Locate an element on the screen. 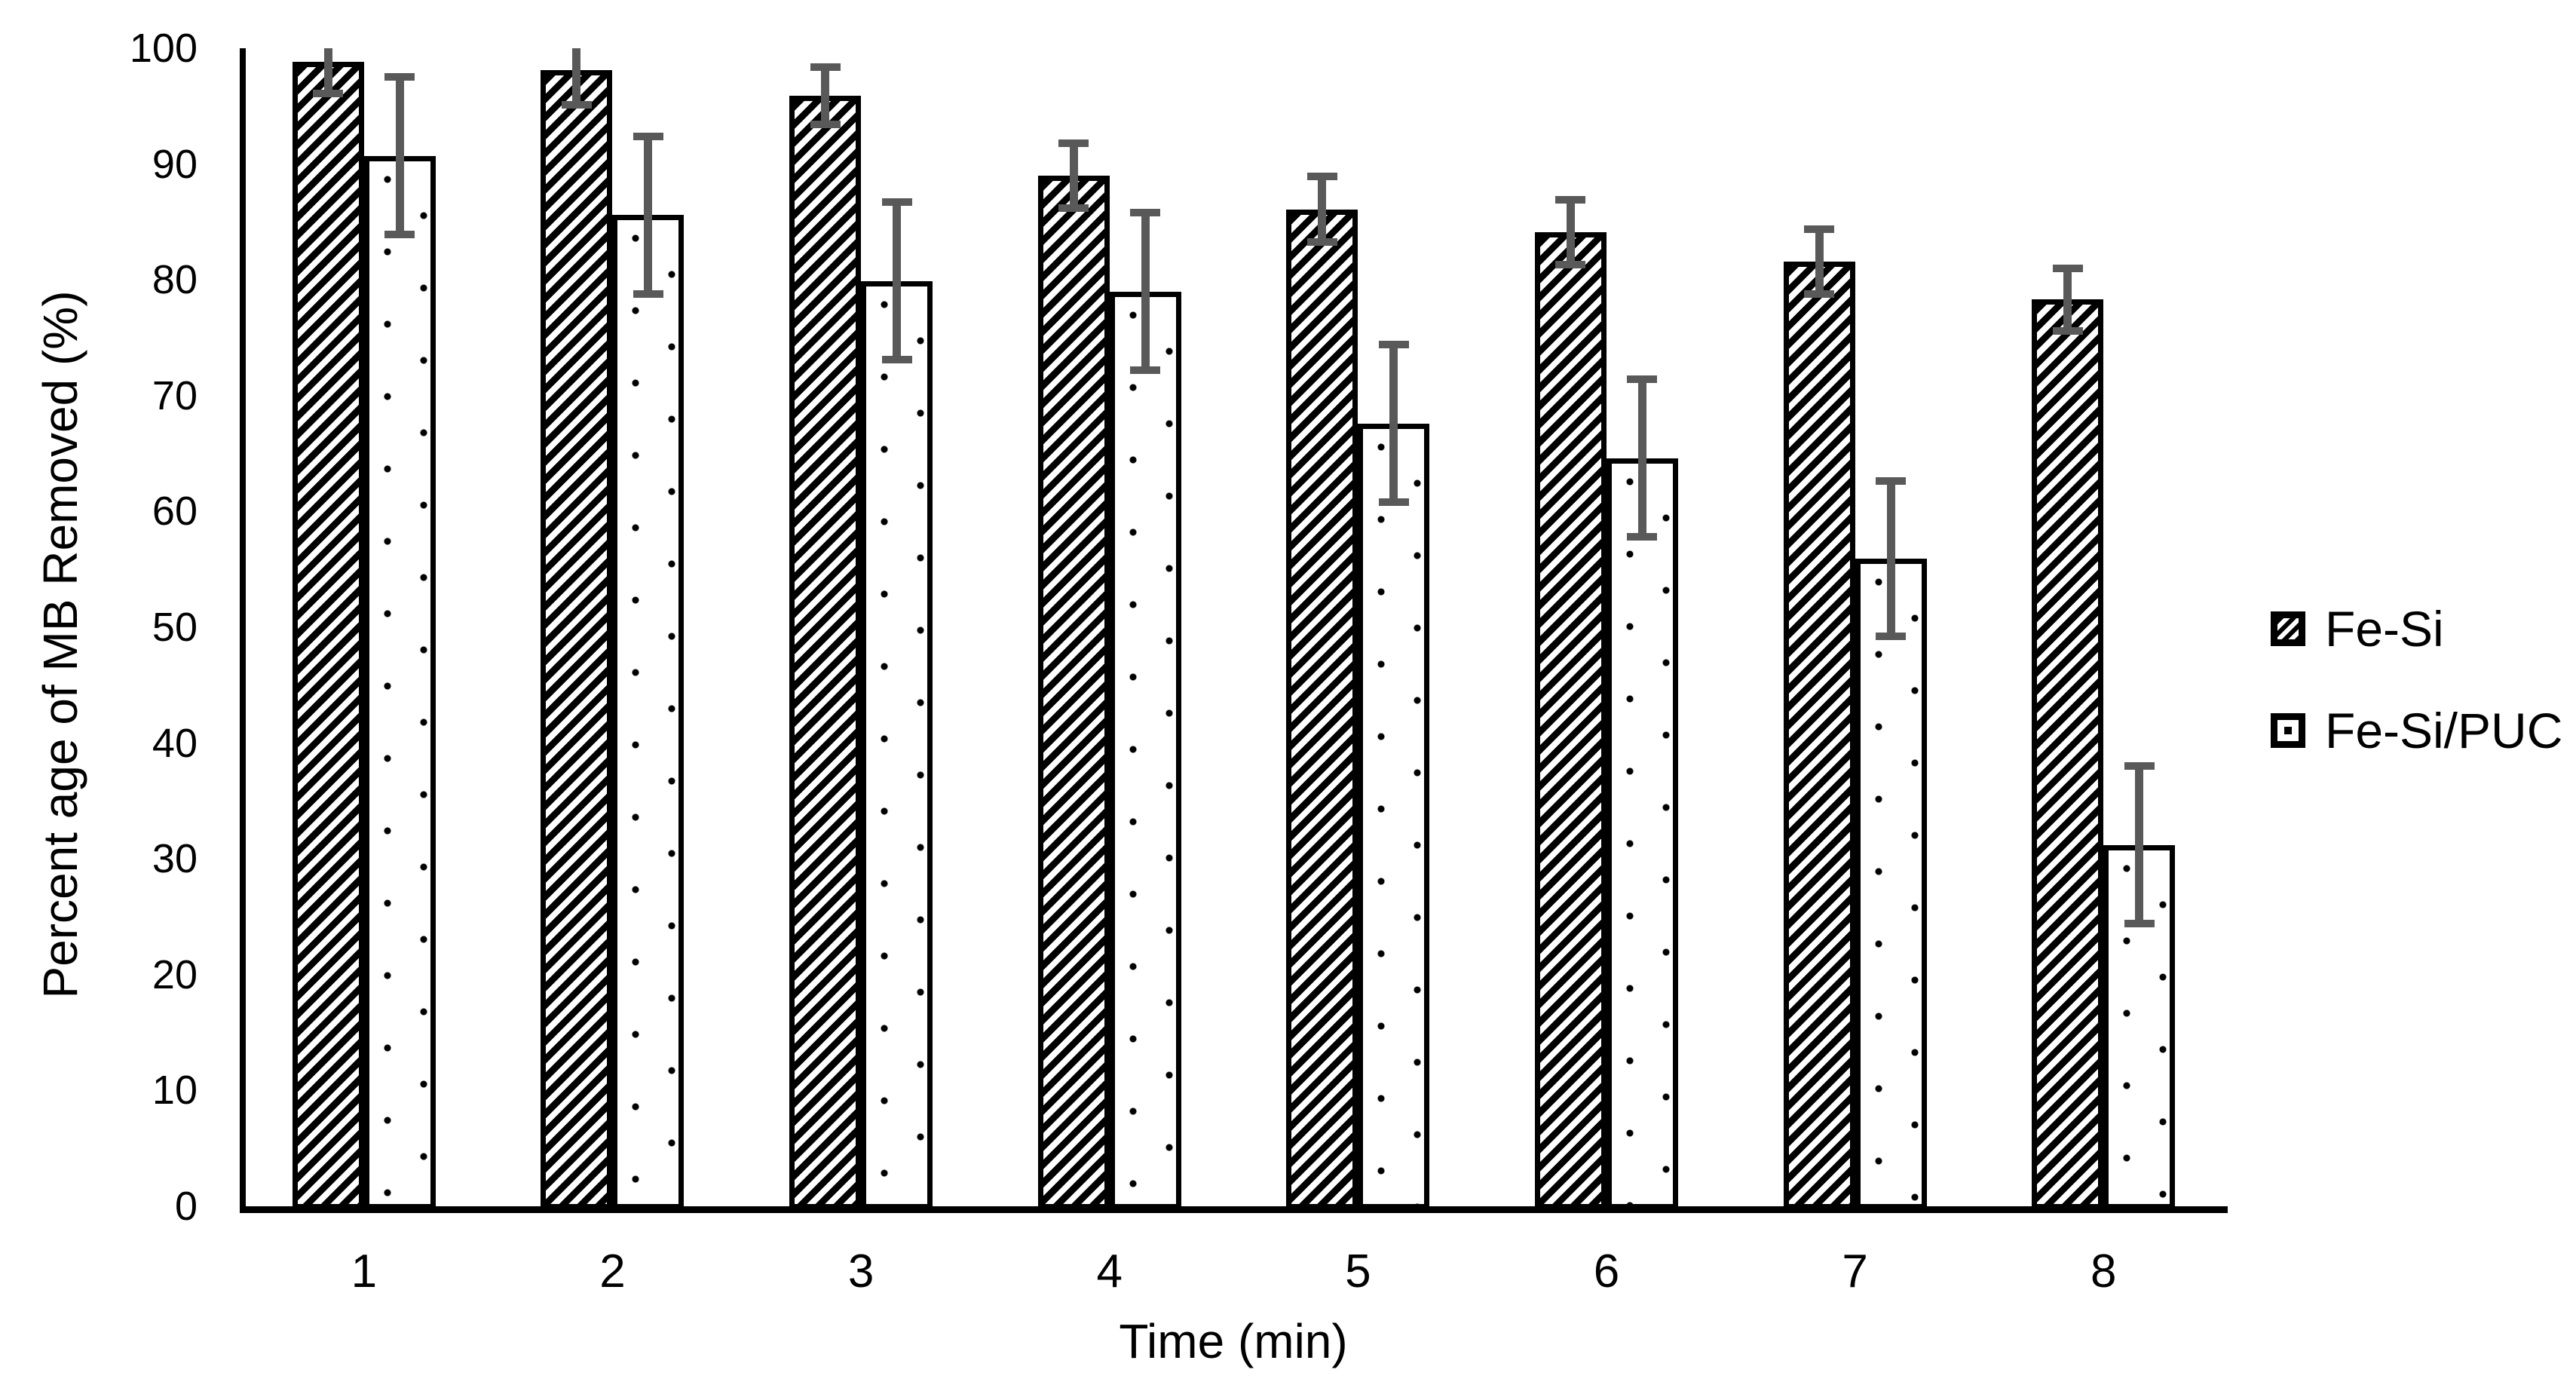 This screenshot has width=2576, height=1394. y-tick-label: 60 is located at coordinates (175, 512).